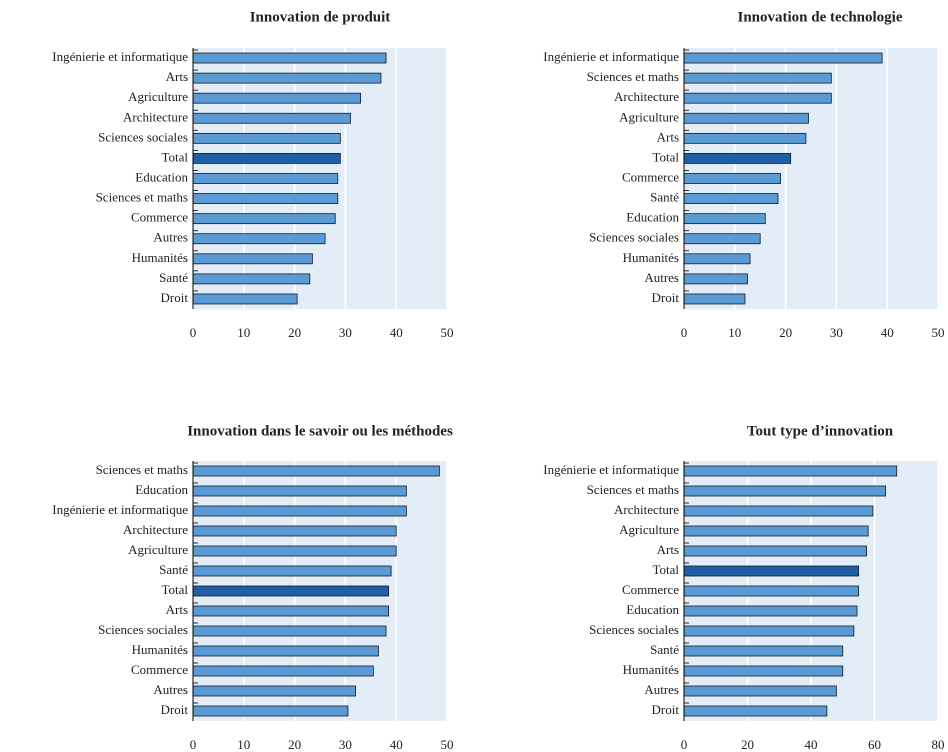 This screenshot has height=752, width=948. I want to click on chart-title: Tout type d’innovation, so click(820, 431).